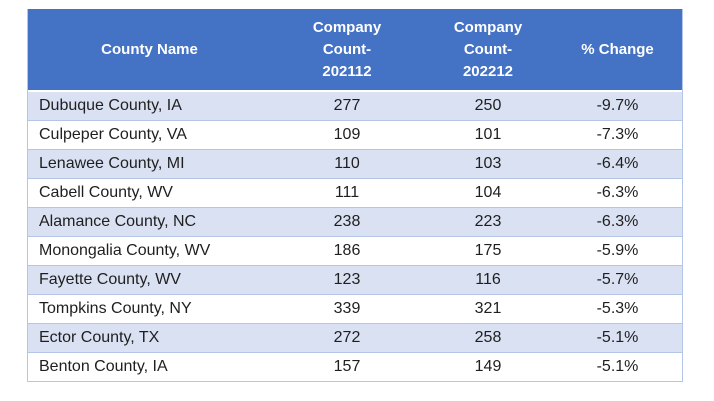 Image resolution: width=714 pixels, height=401 pixels. What do you see at coordinates (347, 338) in the screenshot?
I see `cell-count-202112: 272` at bounding box center [347, 338].